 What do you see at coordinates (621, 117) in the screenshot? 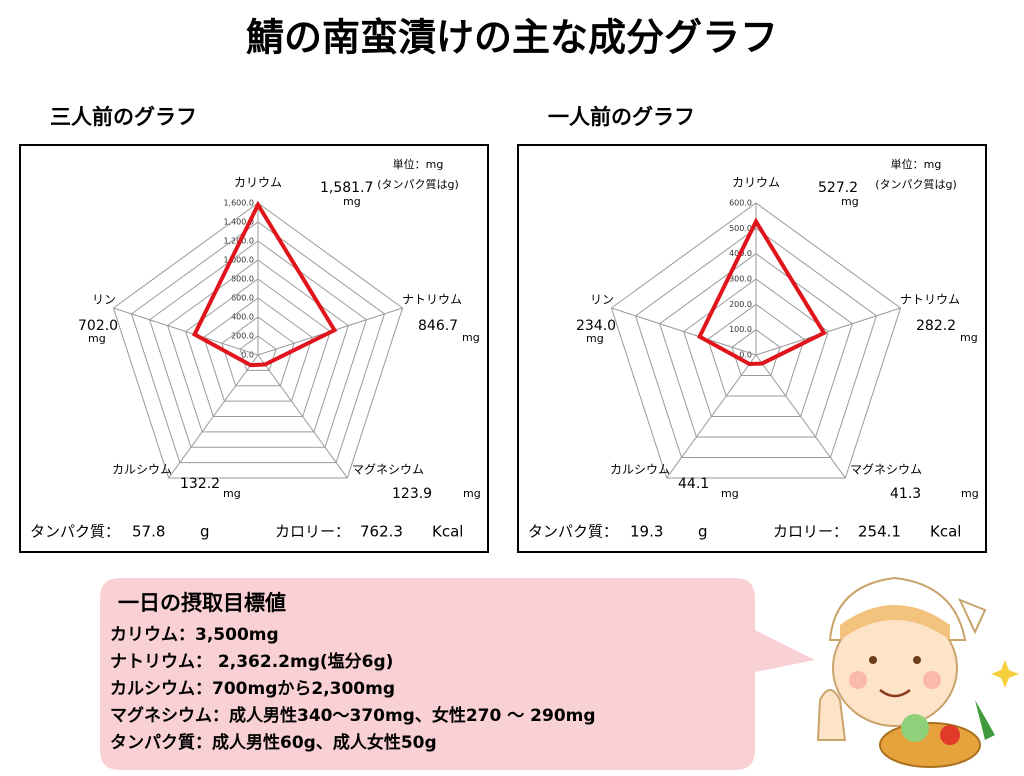
I see `chart-title: 一人前のグラフ` at bounding box center [621, 117].